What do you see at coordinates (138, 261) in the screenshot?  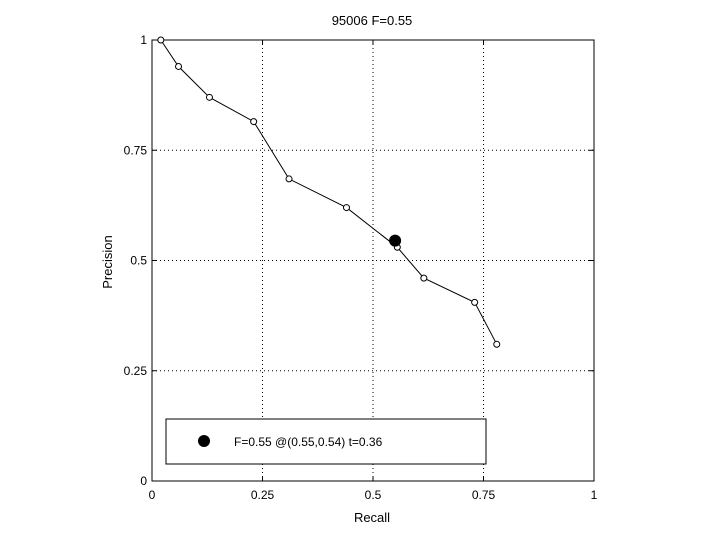 I see `y-tick-label: 0.5` at bounding box center [138, 261].